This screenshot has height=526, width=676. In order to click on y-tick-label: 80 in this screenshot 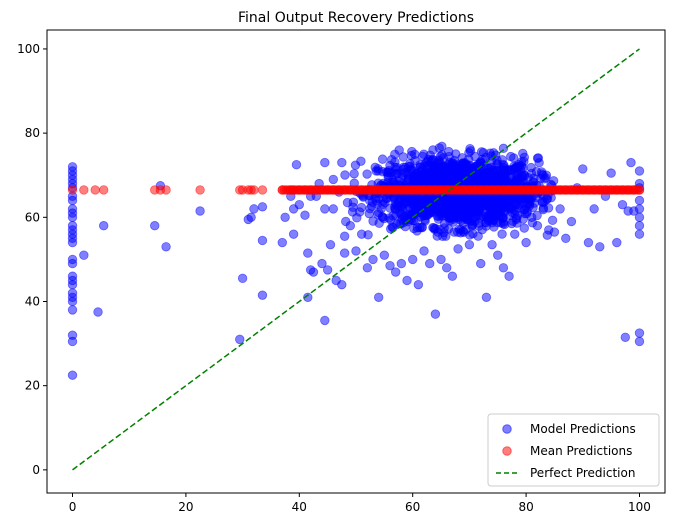, I will do `click(32, 133)`.